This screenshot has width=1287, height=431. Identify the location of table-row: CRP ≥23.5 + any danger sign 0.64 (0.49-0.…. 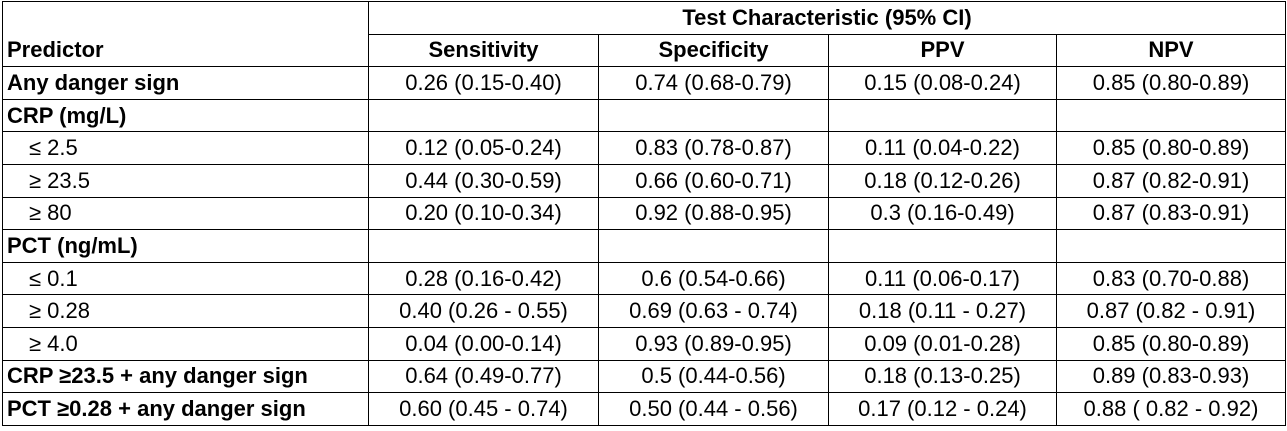
(644, 376).